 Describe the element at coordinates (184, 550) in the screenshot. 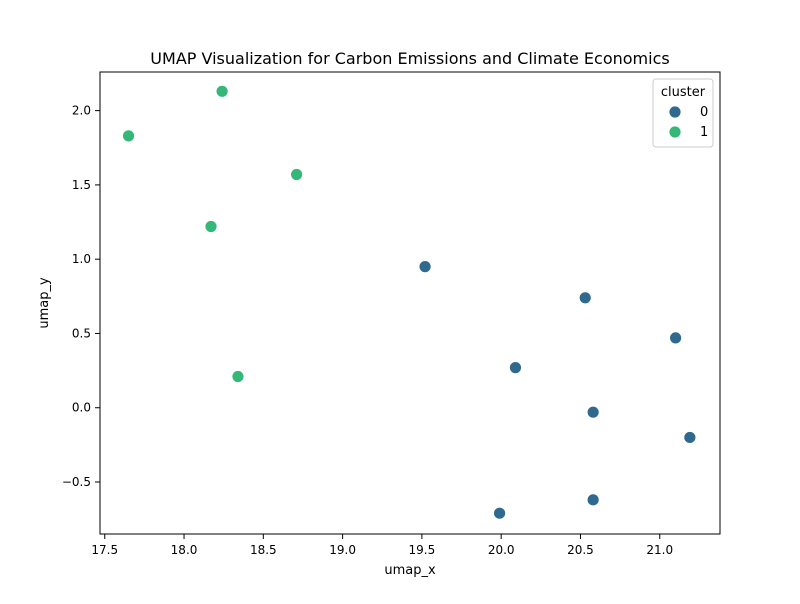

I see `x-tick-label: 18.0` at that location.